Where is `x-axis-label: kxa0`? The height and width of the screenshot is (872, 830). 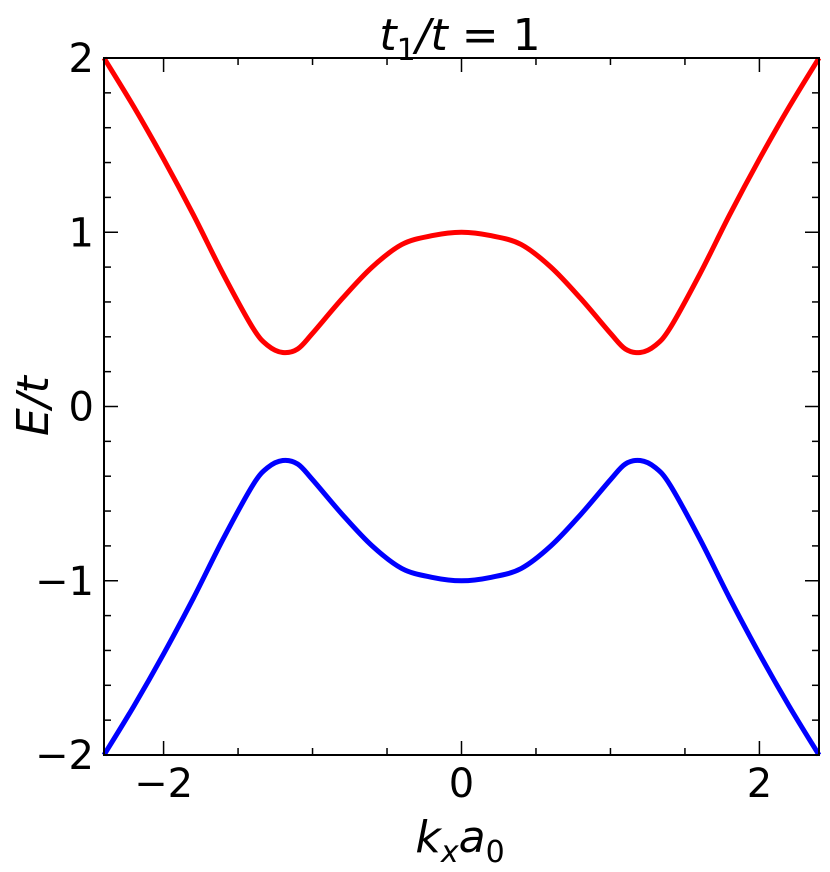 x-axis-label: kxa0 is located at coordinates (459, 841).